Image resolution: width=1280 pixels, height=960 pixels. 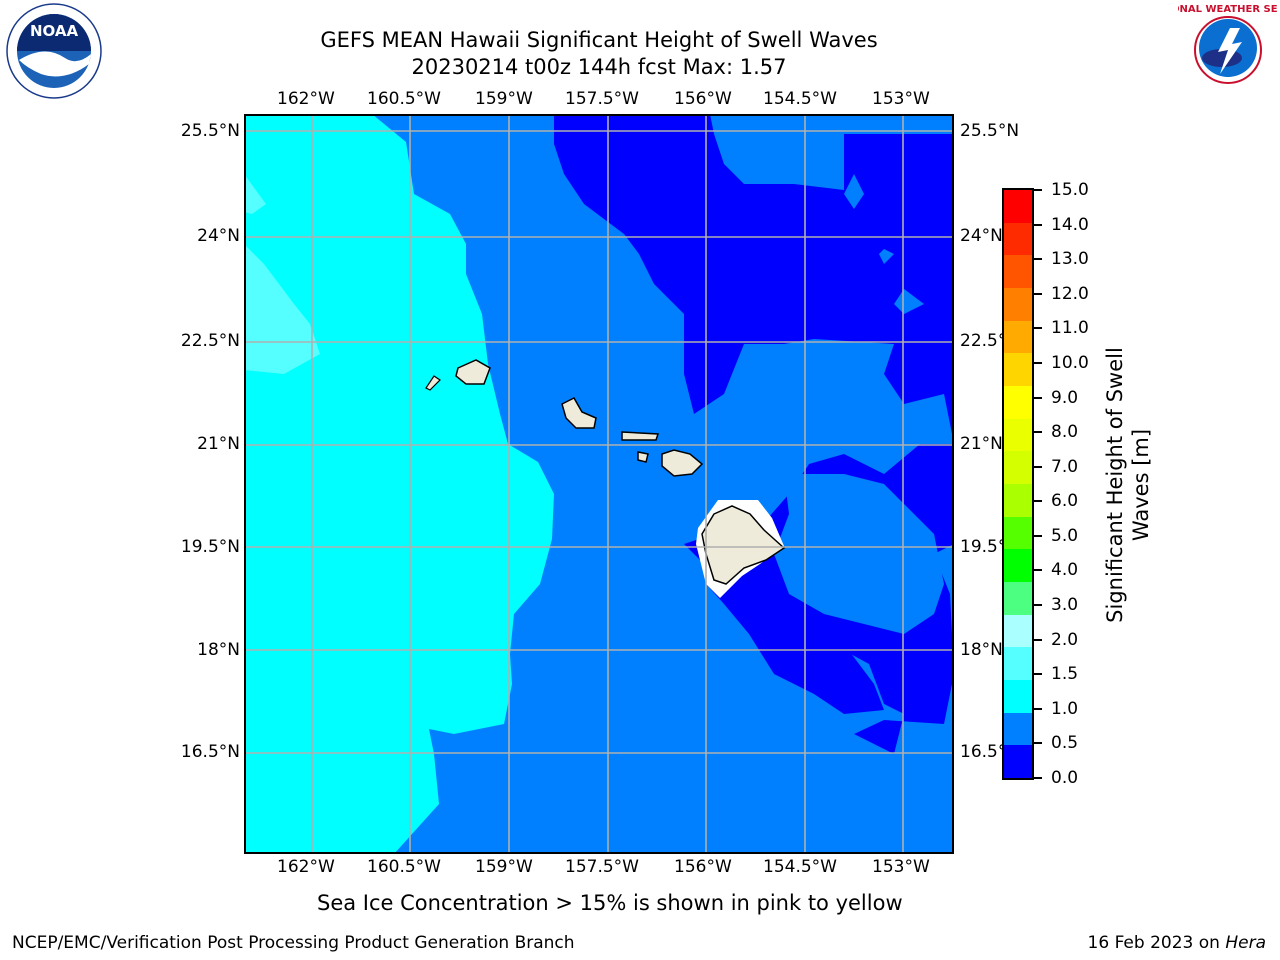 What do you see at coordinates (218, 650) in the screenshot?
I see `lat-label-left: 18°N` at bounding box center [218, 650].